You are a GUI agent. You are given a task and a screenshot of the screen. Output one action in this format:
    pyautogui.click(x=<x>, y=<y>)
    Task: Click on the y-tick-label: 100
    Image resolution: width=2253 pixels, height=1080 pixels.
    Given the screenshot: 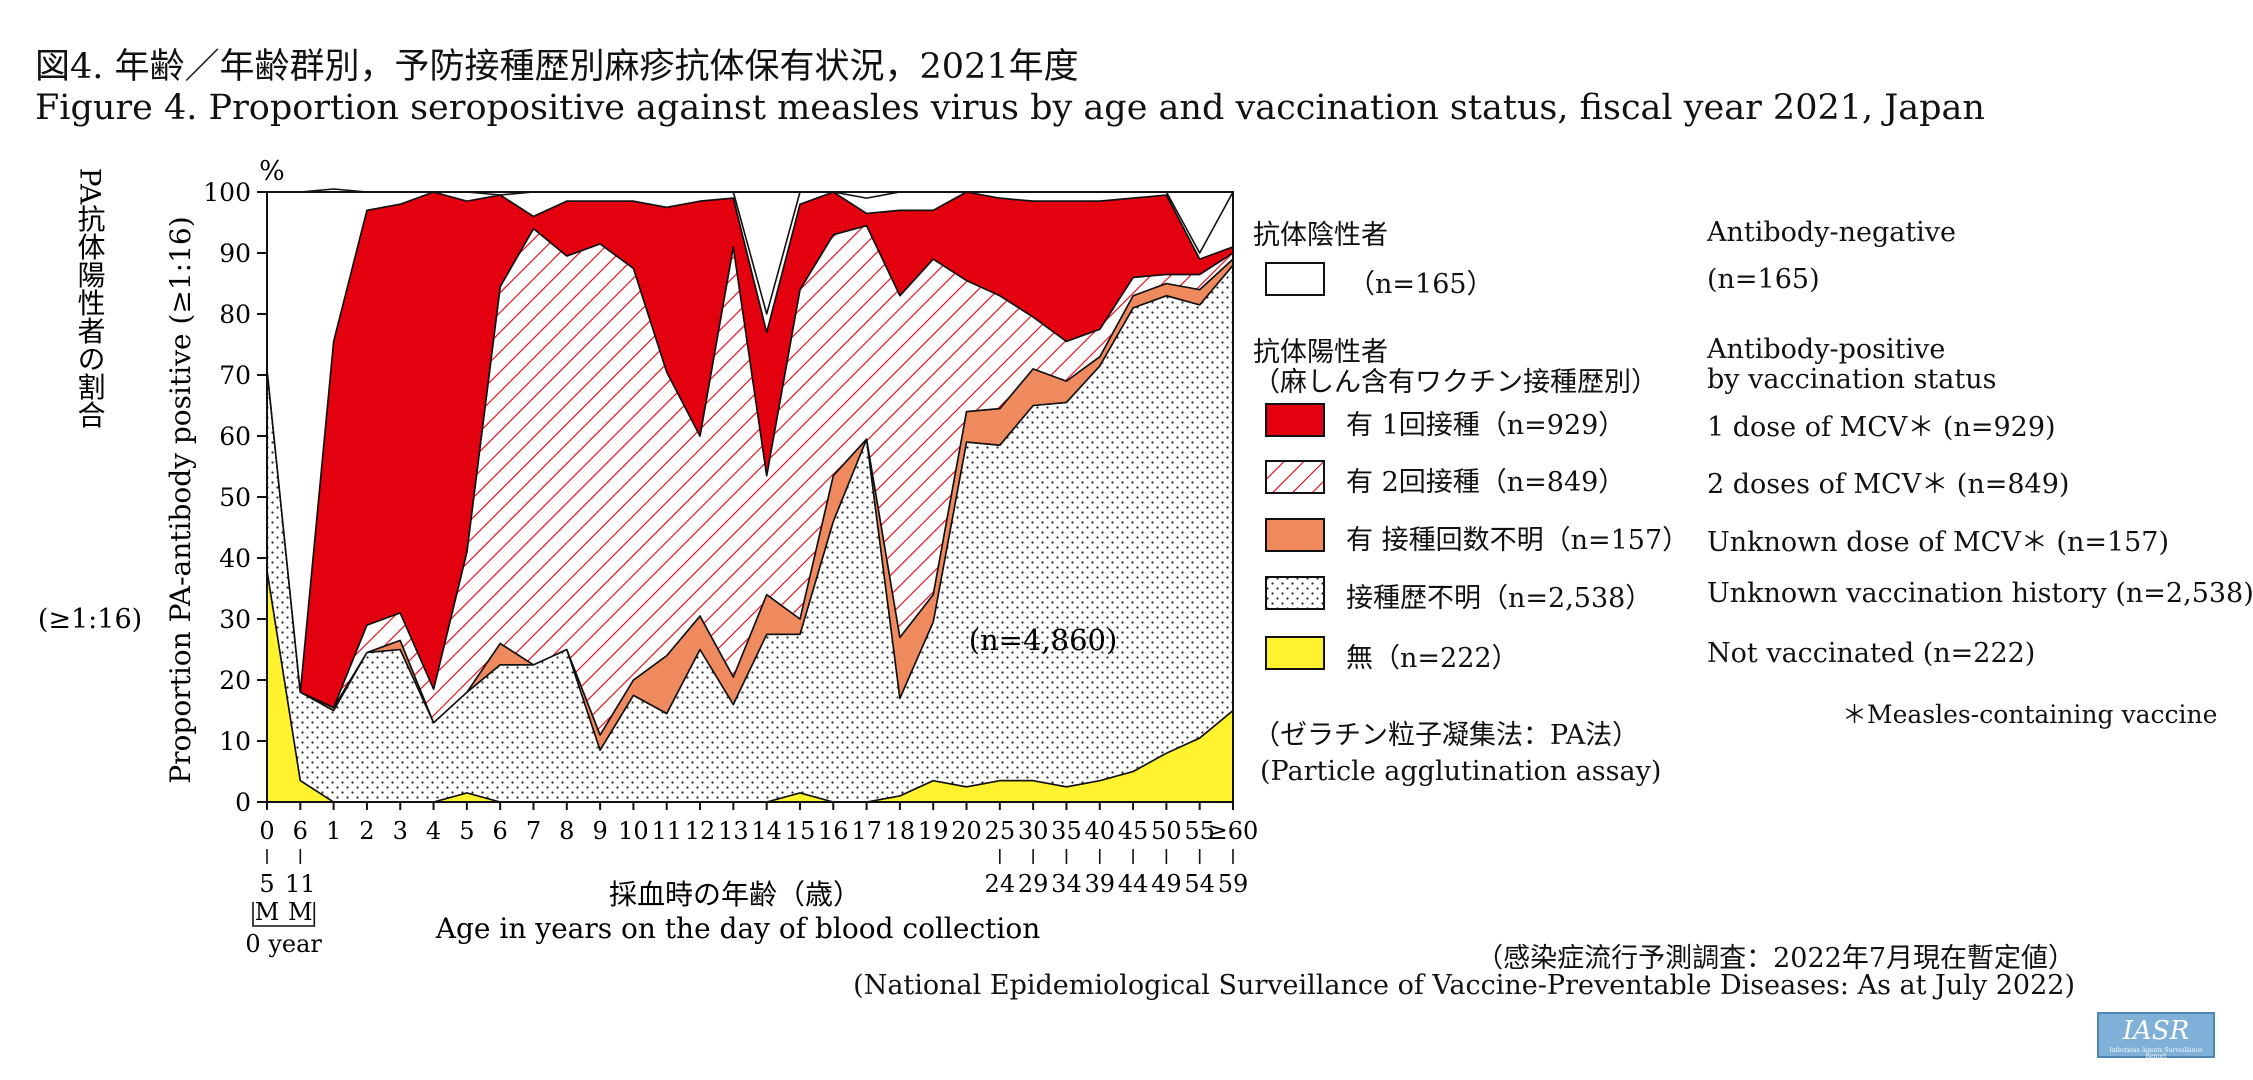 What is the action you would take?
    pyautogui.click(x=227, y=192)
    